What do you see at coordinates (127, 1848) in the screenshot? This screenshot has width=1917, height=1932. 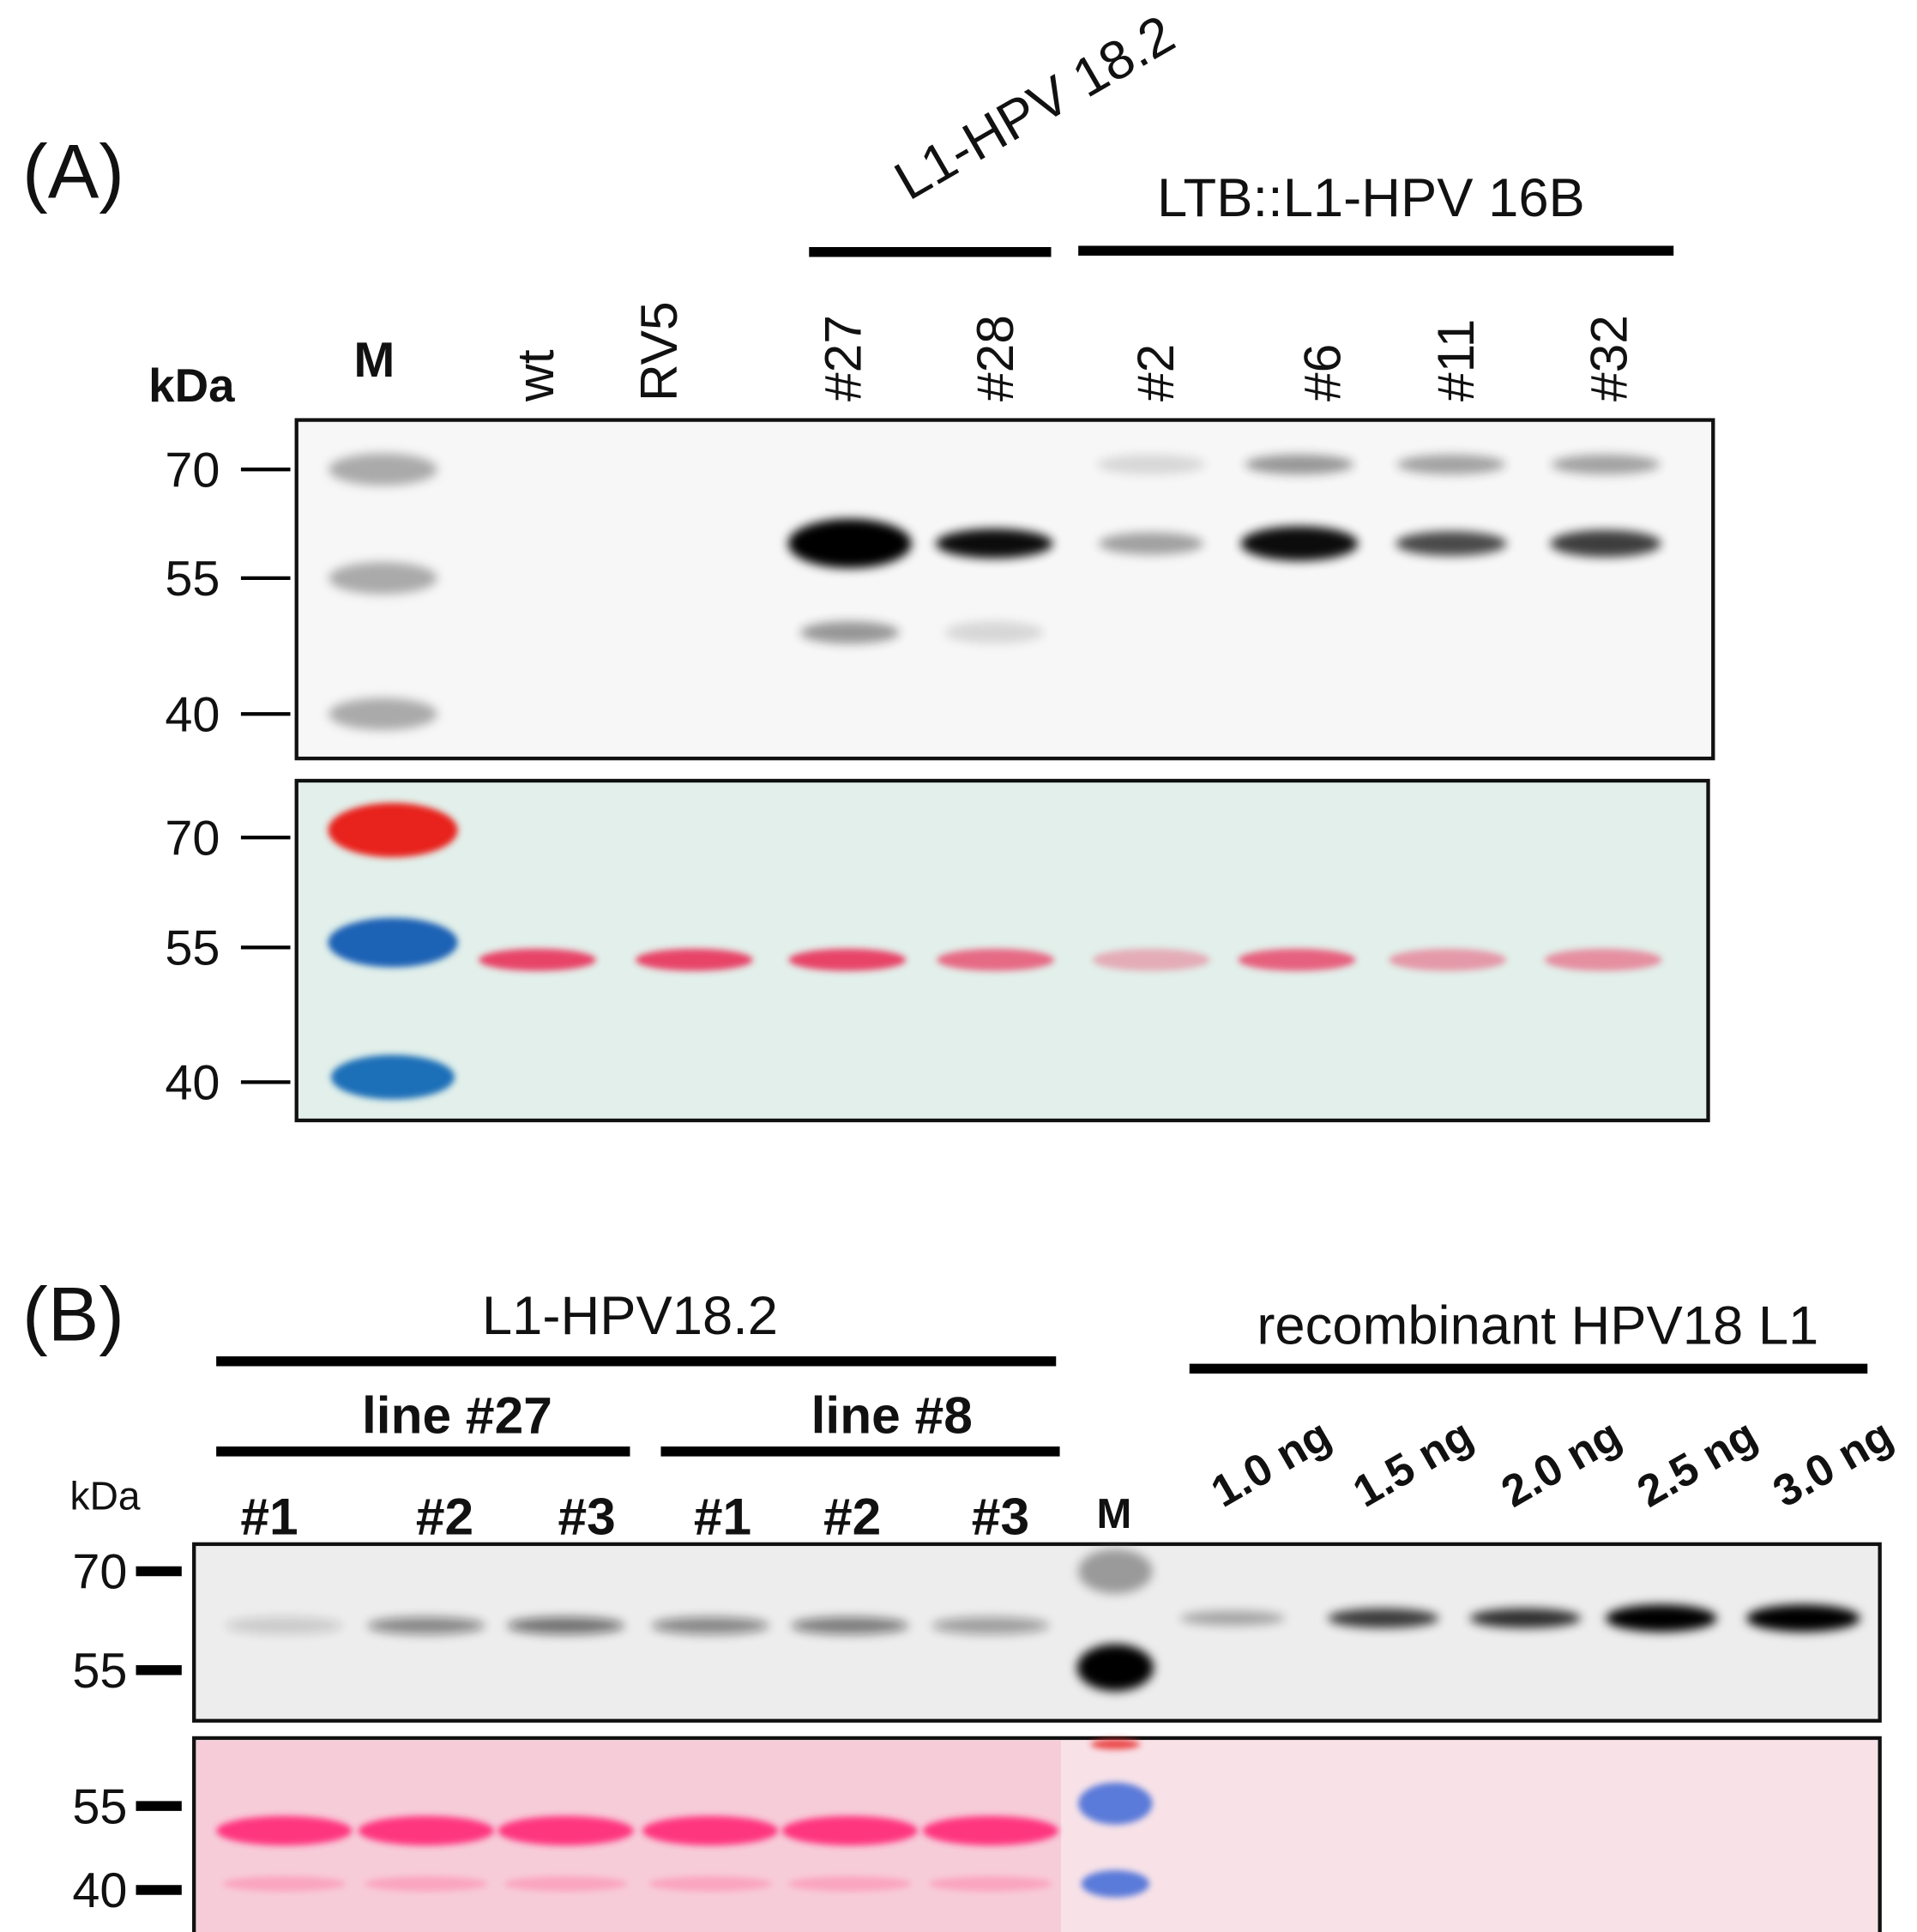 I see `tick-group: 55 40` at bounding box center [127, 1848].